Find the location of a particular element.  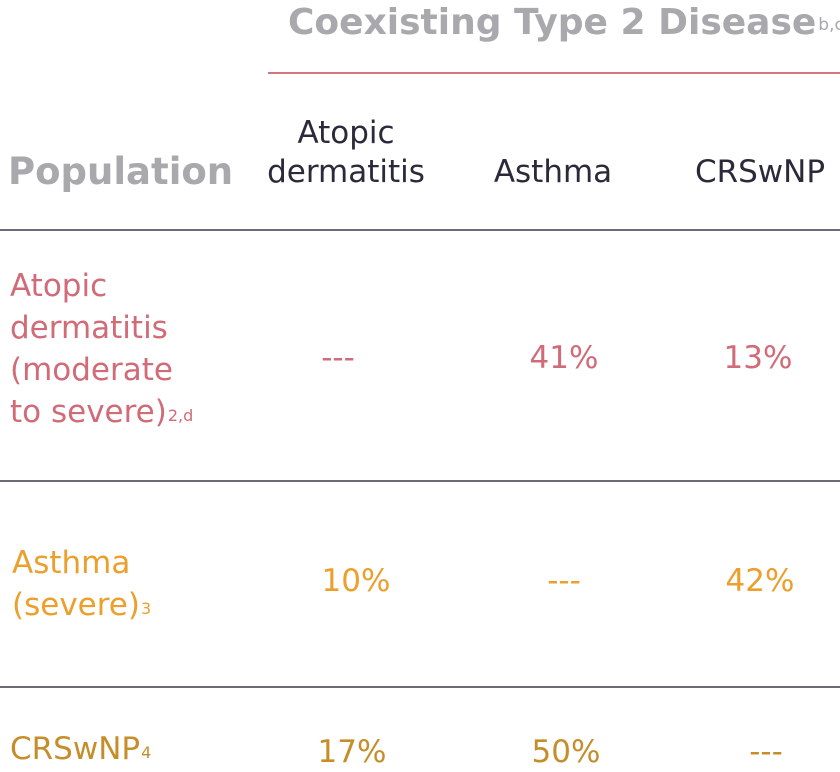

population-header: Population is located at coordinates (121, 171).